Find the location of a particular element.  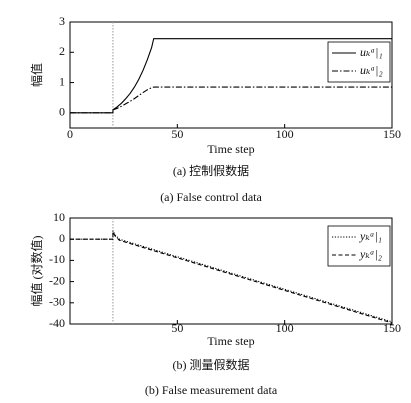

y-tick-label: 3 is located at coordinates (62, 21).